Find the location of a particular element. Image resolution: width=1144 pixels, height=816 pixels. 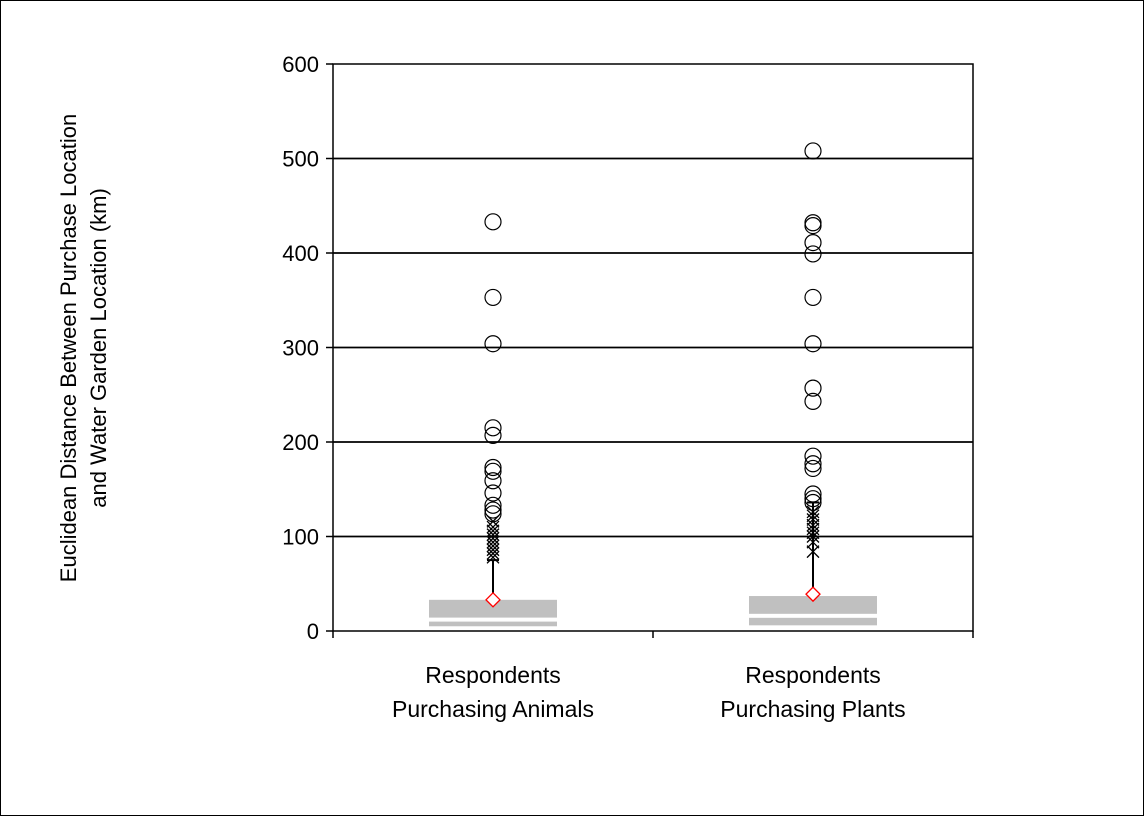

y-tick-label: 100 is located at coordinates (300, 537).